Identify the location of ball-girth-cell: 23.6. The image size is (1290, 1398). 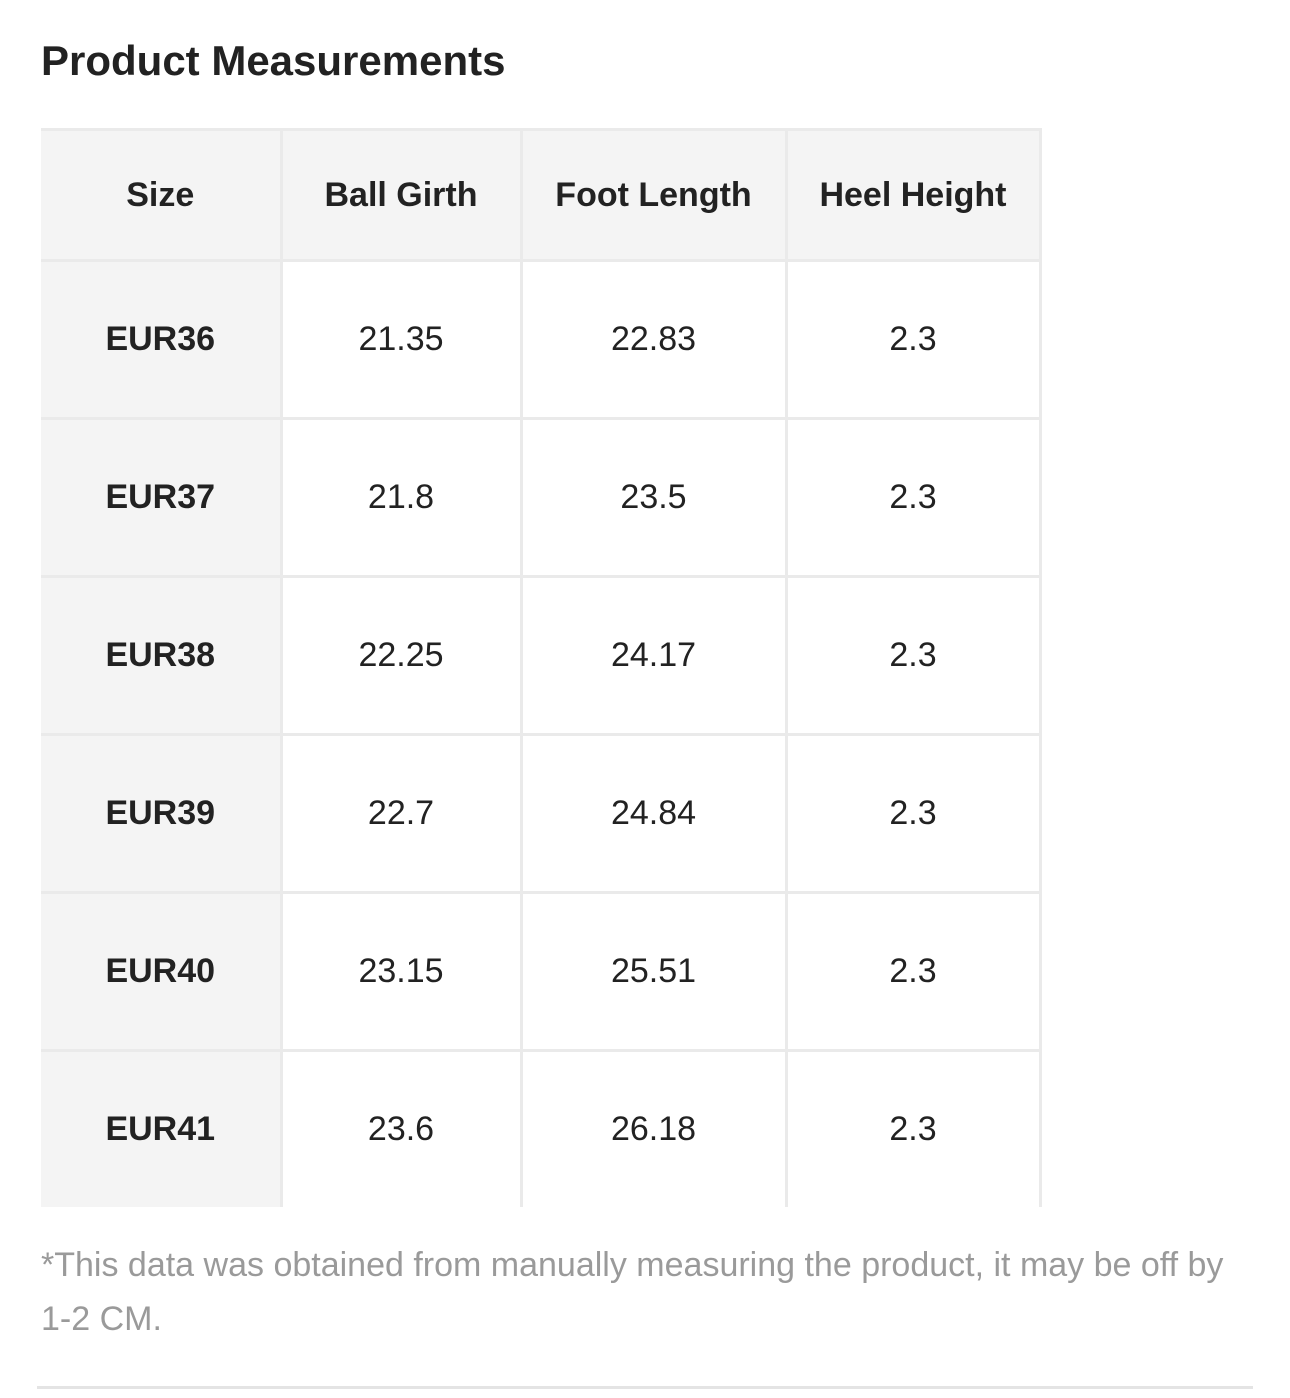
(401, 1128).